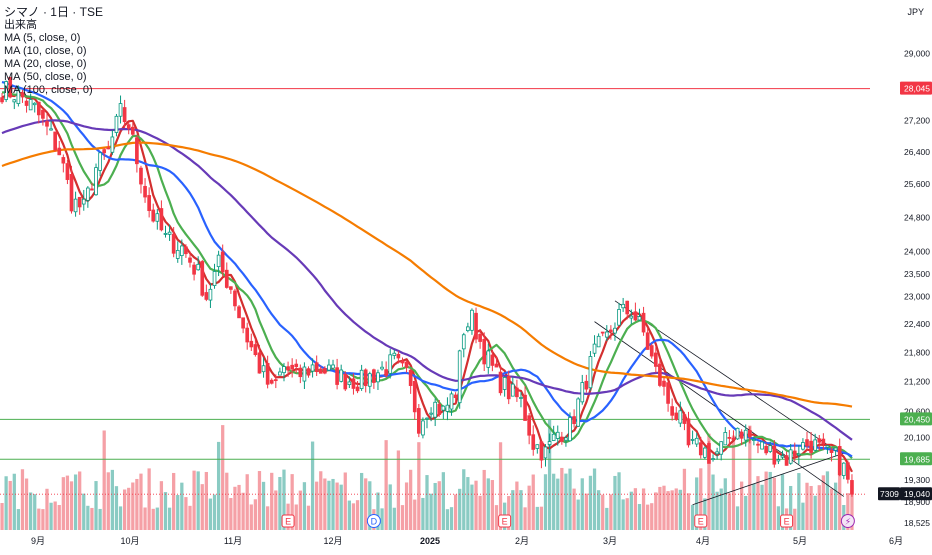 The width and height of the screenshot is (932, 555). I want to click on time-scale-label: 9月, so click(38, 541).